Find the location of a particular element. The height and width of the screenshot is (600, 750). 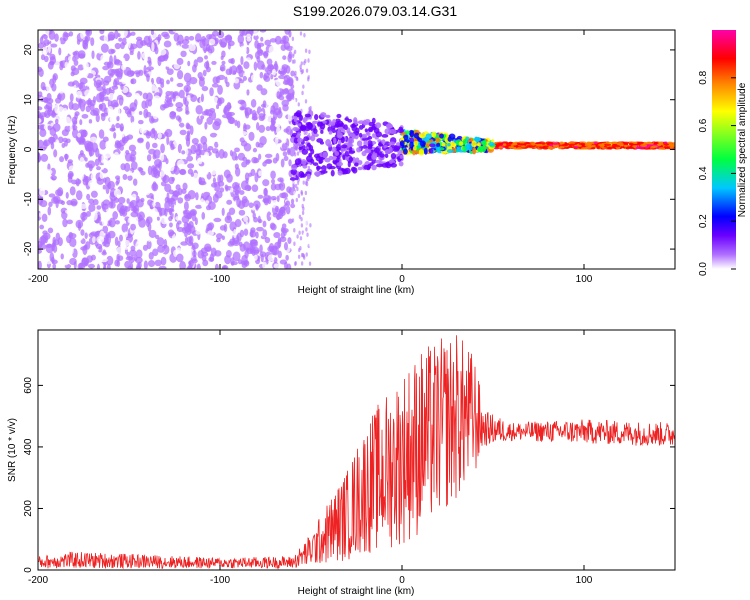

x-tick-label: -200 is located at coordinates (38, 580).